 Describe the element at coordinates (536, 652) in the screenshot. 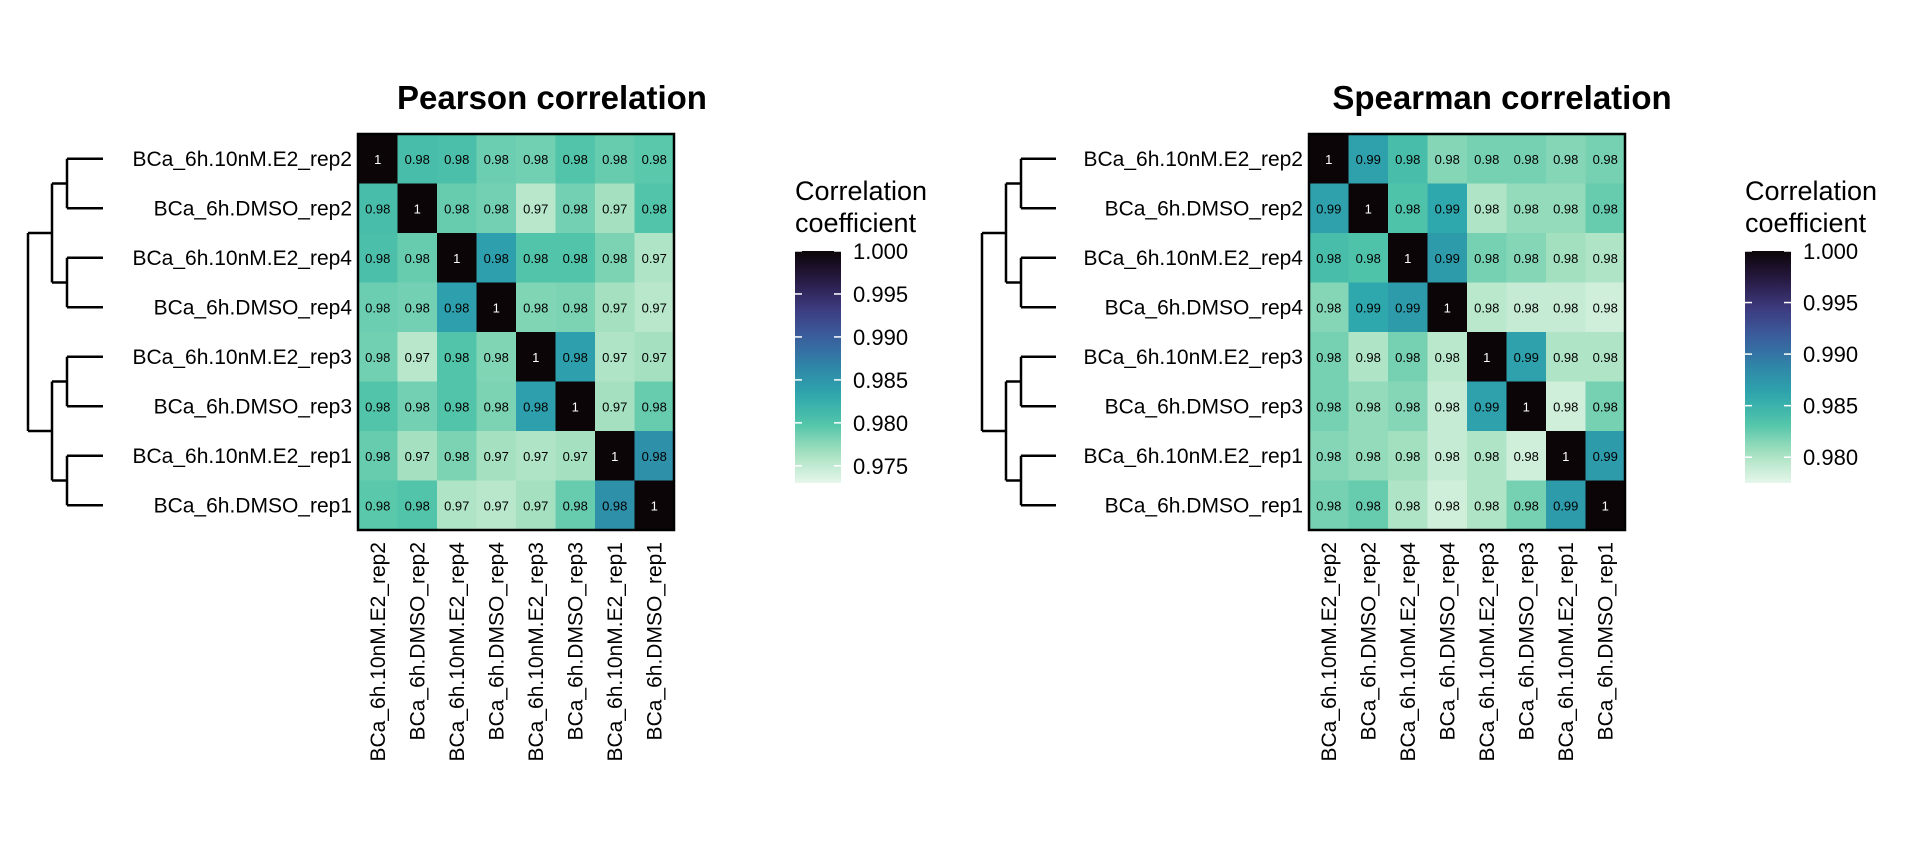

I see `column-label: BCa_6h.10nM.E2_rep3` at that location.